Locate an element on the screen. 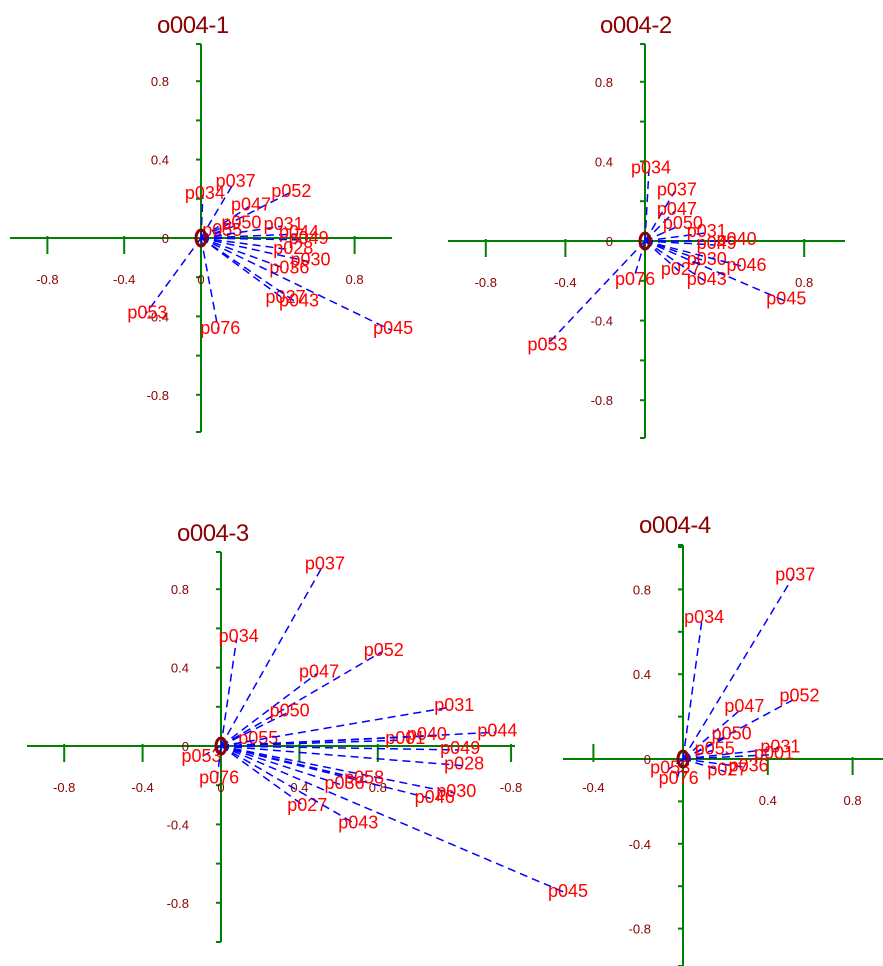 The width and height of the screenshot is (883, 966). vector-label: p076 is located at coordinates (679, 778).